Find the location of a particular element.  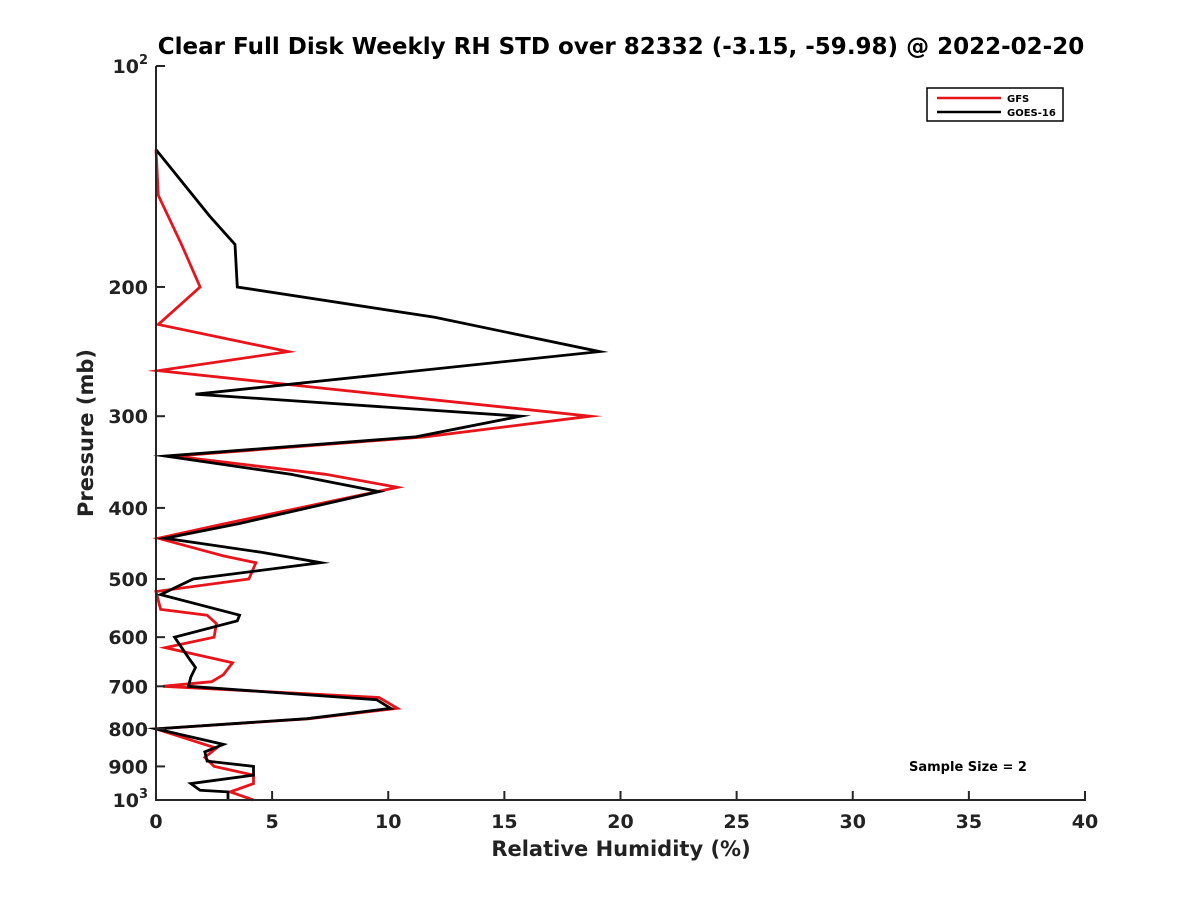

y-tick-label: 300 is located at coordinates (128, 417).